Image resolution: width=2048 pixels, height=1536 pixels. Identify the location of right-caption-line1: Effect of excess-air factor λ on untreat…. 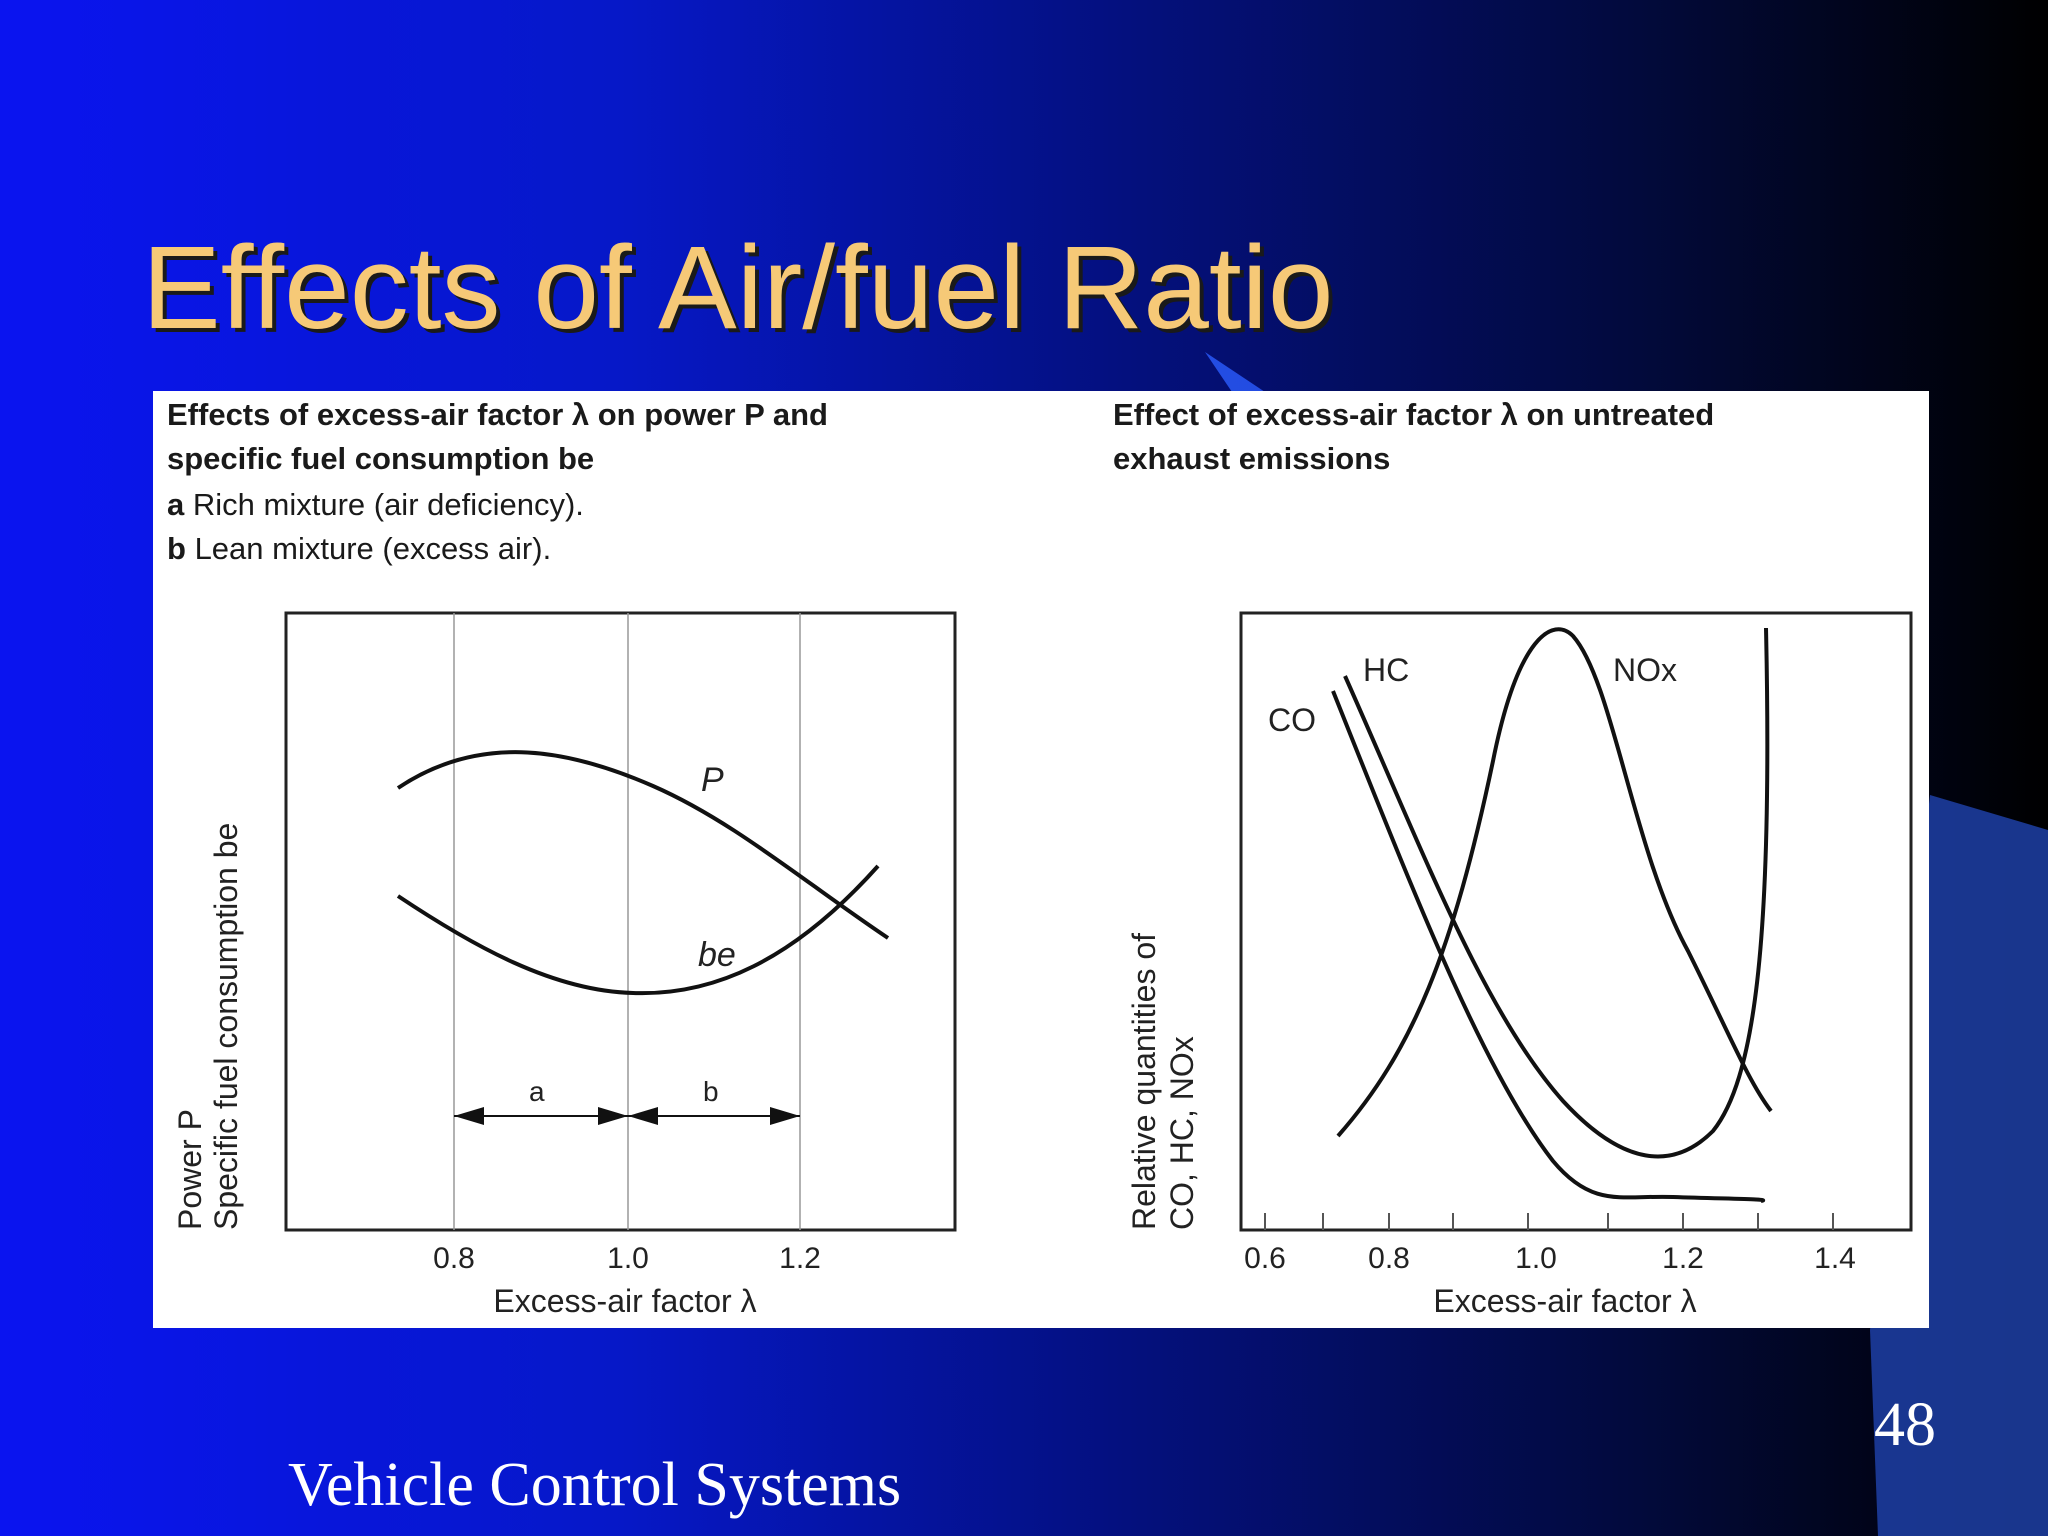
(1414, 414).